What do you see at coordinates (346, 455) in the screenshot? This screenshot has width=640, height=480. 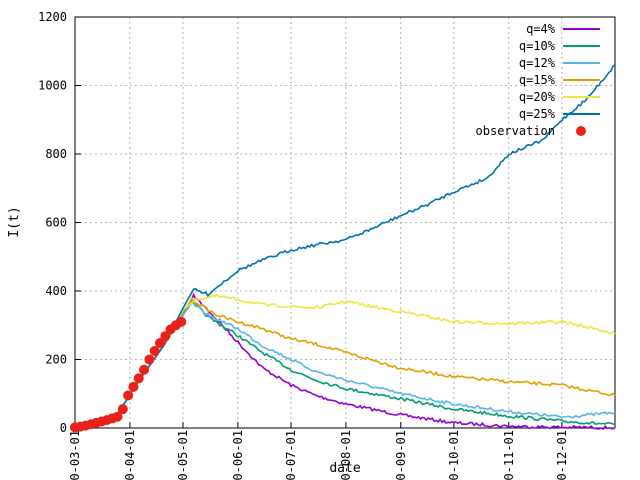 I see `x-tick-label: 2020-08-01` at bounding box center [346, 455].